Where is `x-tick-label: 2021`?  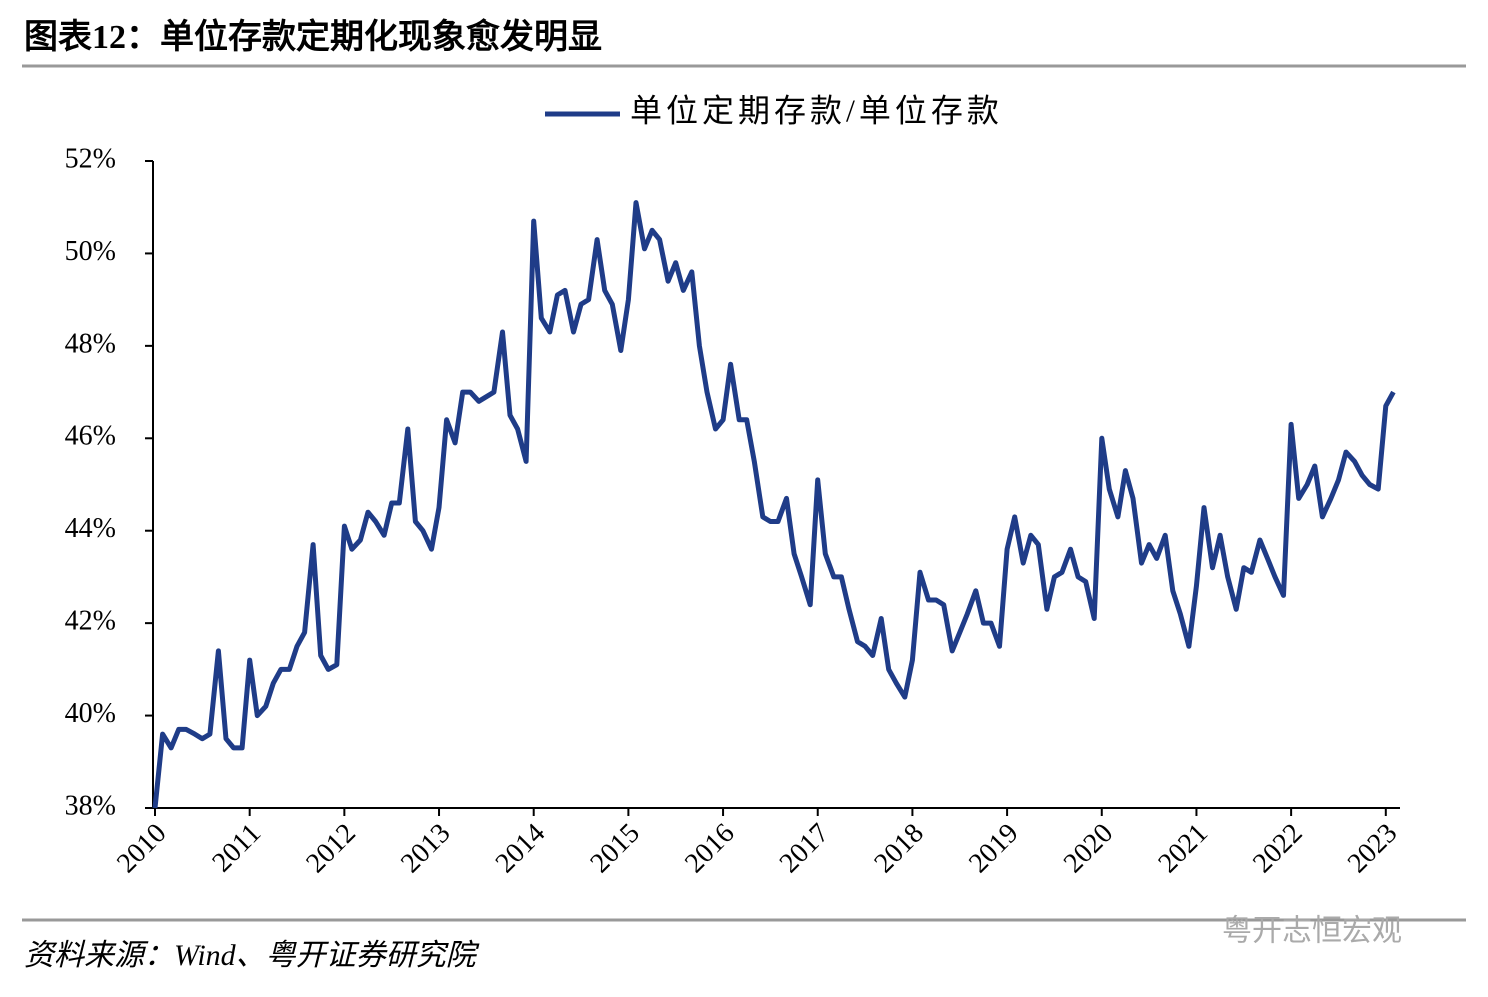
x-tick-label: 2021 is located at coordinates (1183, 849).